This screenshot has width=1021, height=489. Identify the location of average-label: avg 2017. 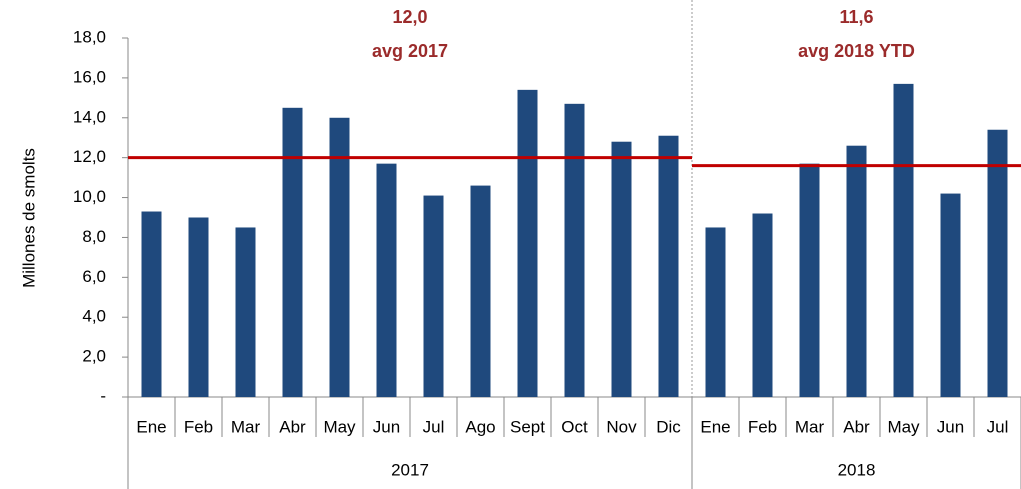
(410, 51).